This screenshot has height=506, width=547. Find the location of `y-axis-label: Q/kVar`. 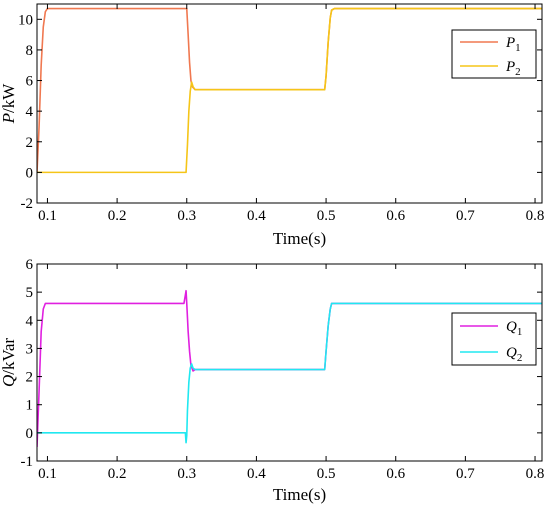

y-axis-label: Q/kVar is located at coordinates (9, 362).